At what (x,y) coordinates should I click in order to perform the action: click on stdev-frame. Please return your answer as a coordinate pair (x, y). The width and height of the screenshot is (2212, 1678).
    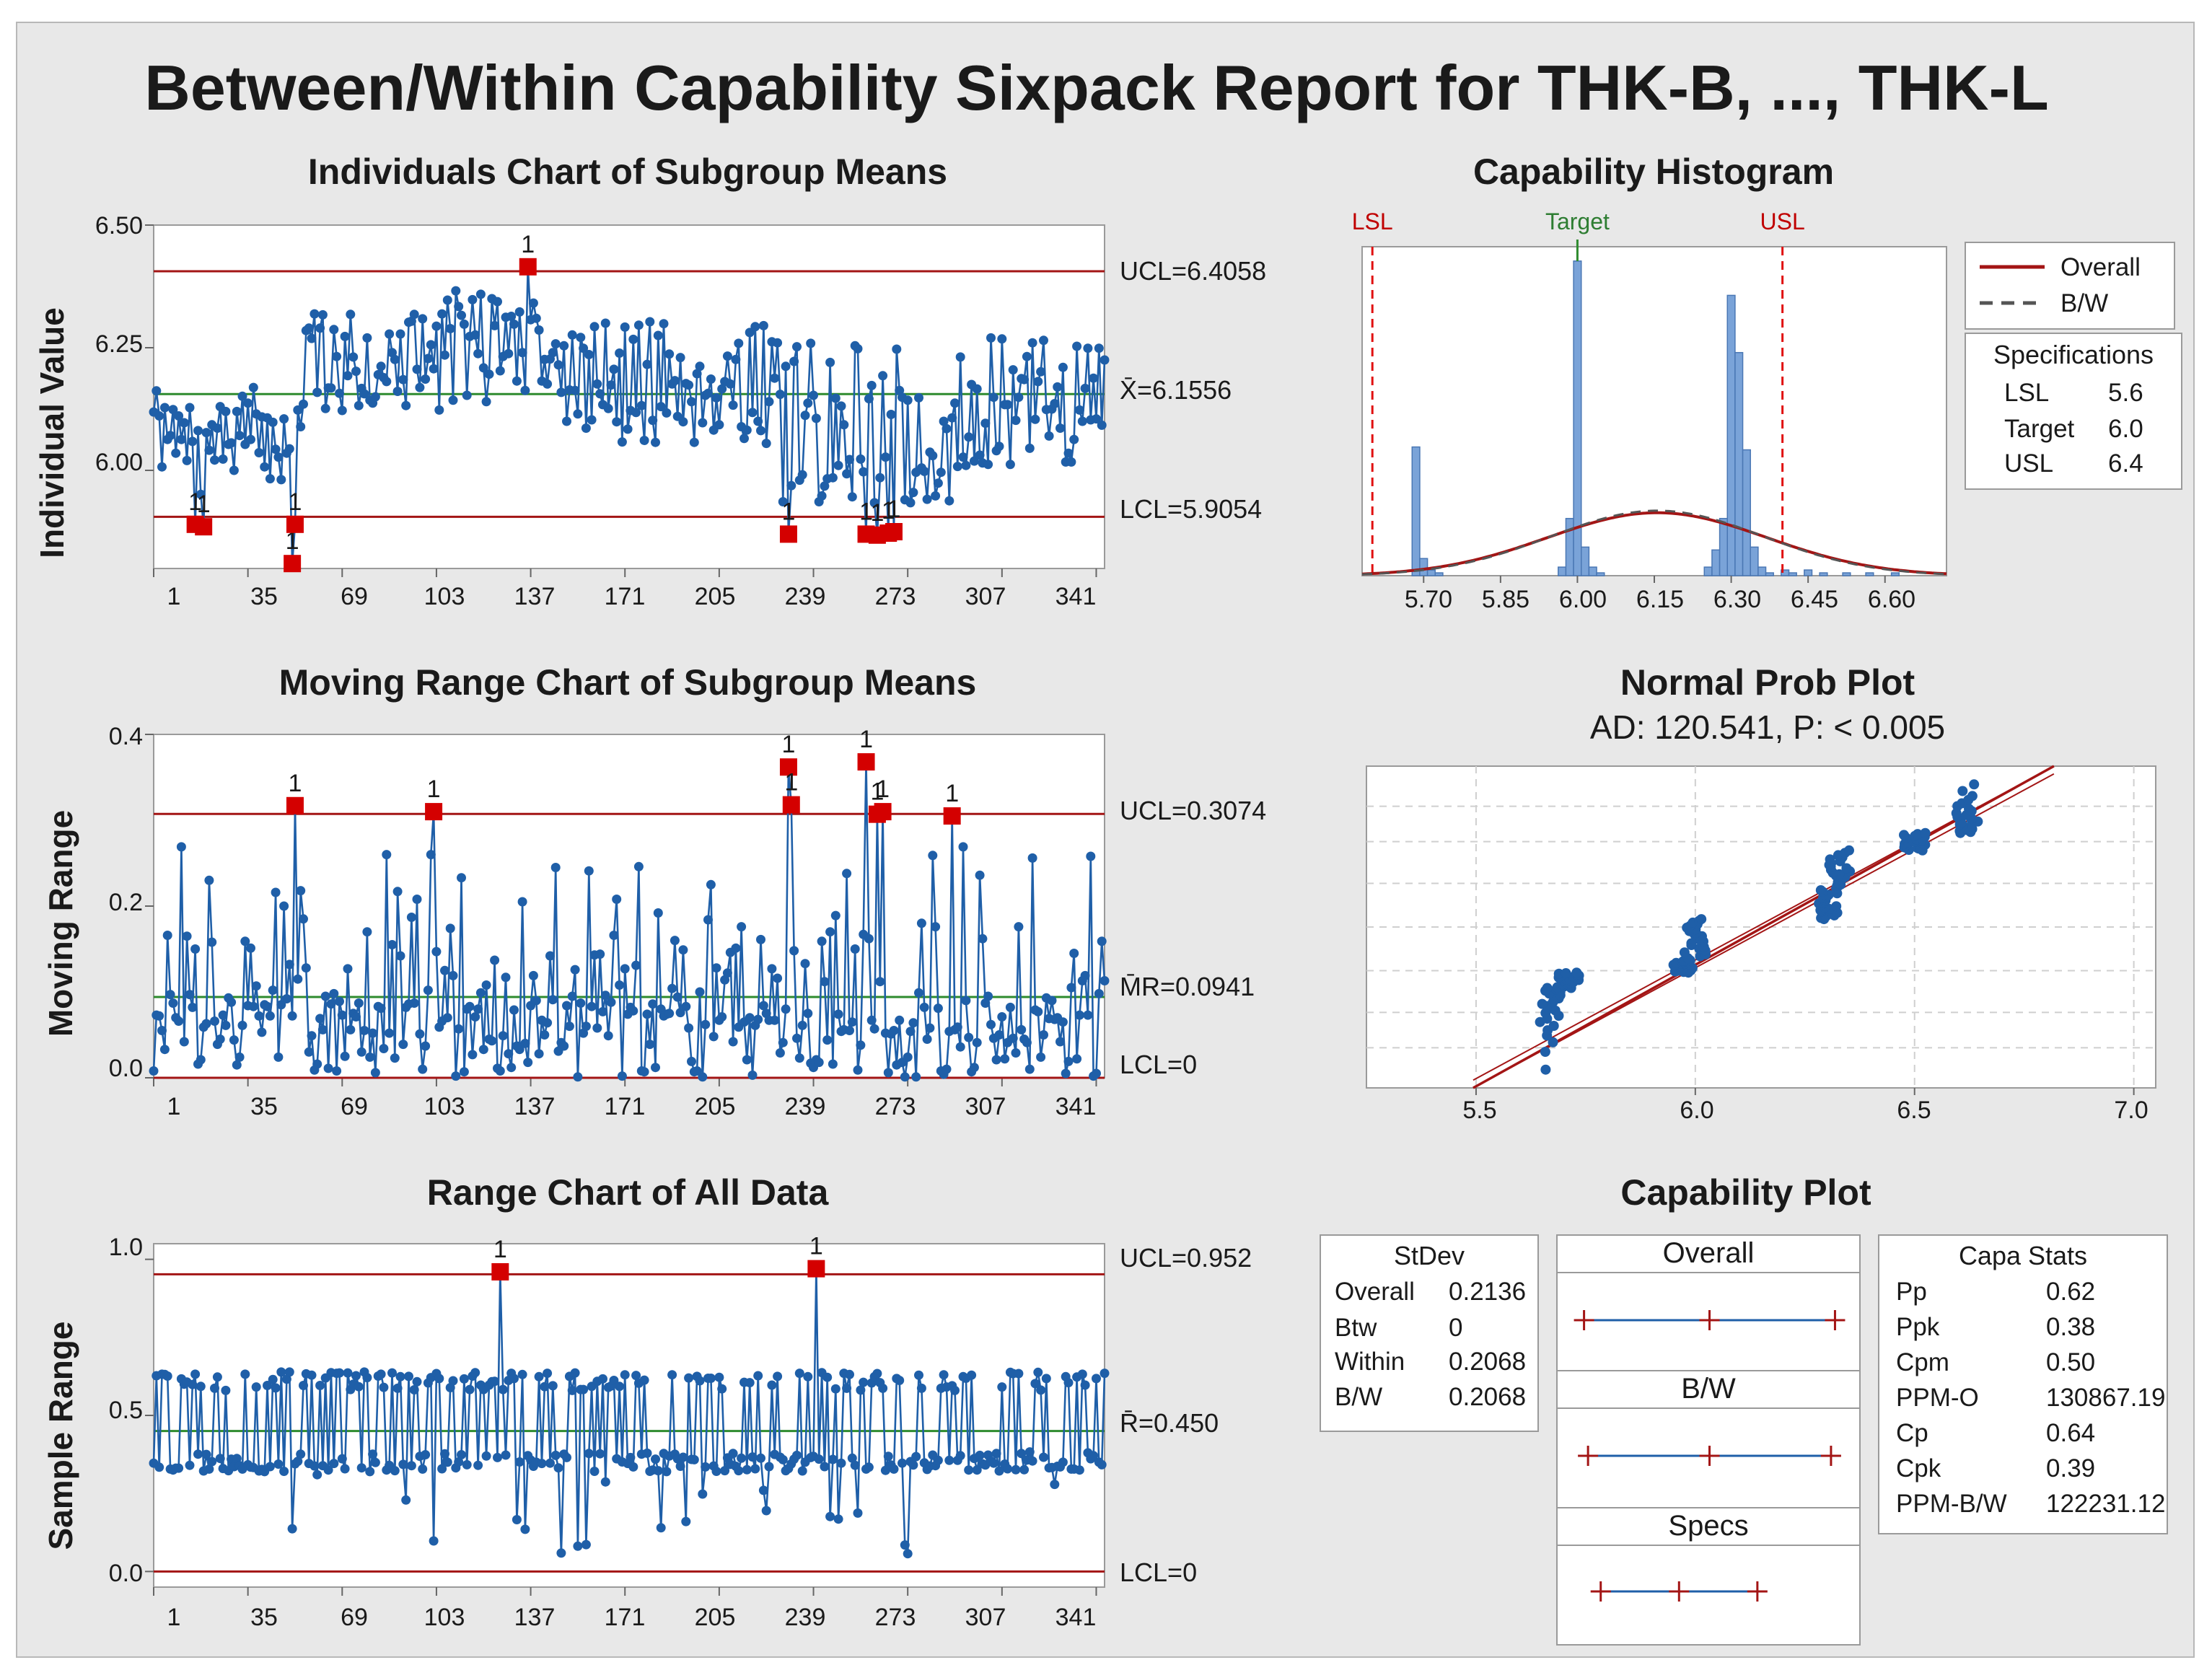
    Looking at the image, I should click on (1429, 1333).